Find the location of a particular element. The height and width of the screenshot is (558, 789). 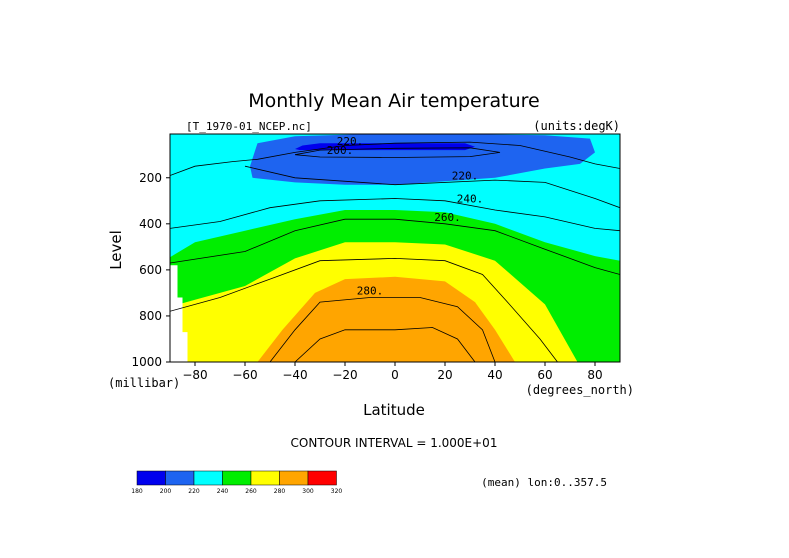

units-label: (units:degK) is located at coordinates (576, 126).